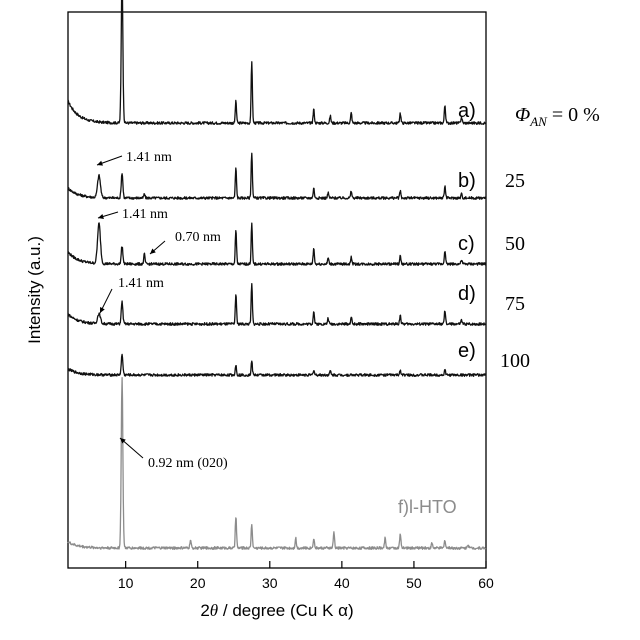  What do you see at coordinates (515, 361) in the screenshot?
I see `fraction-label: 100` at bounding box center [515, 361].